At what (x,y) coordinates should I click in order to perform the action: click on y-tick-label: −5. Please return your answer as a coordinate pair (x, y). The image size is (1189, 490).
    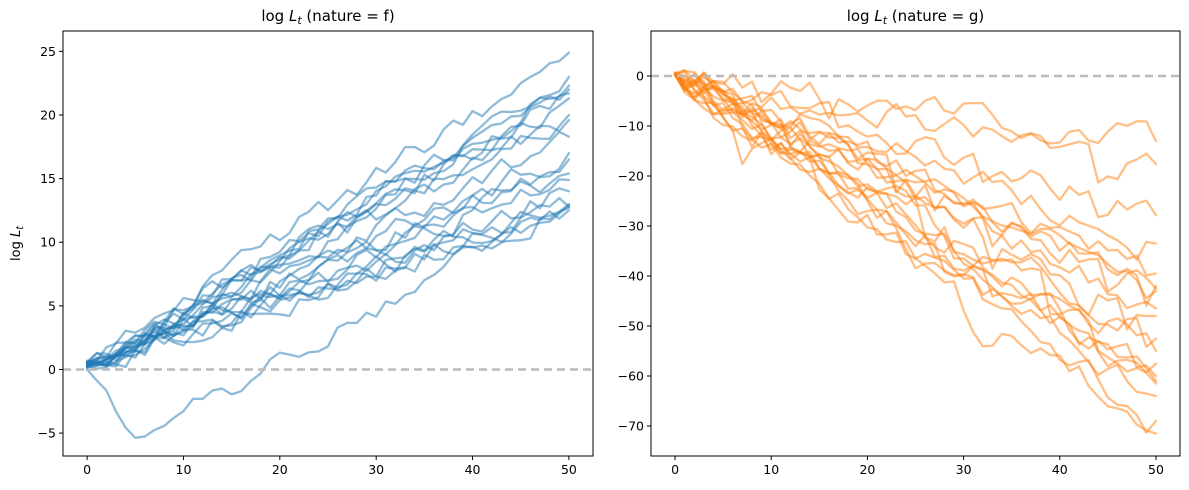
    Looking at the image, I should click on (47, 433).